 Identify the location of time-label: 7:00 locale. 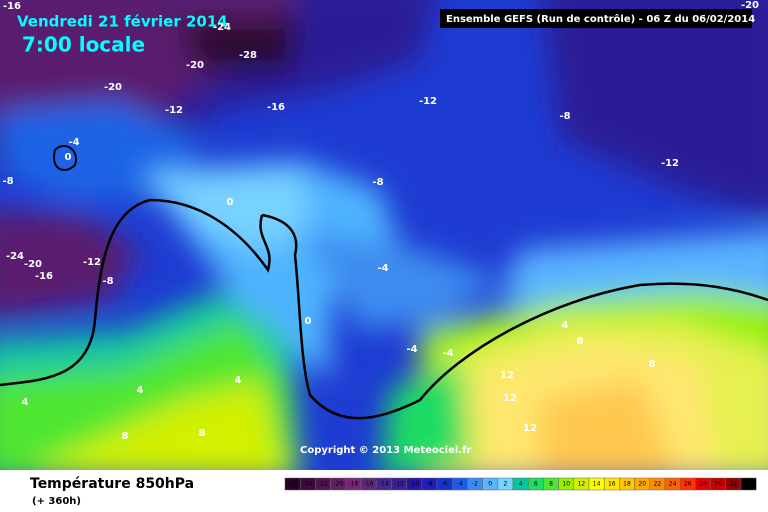
(83, 45).